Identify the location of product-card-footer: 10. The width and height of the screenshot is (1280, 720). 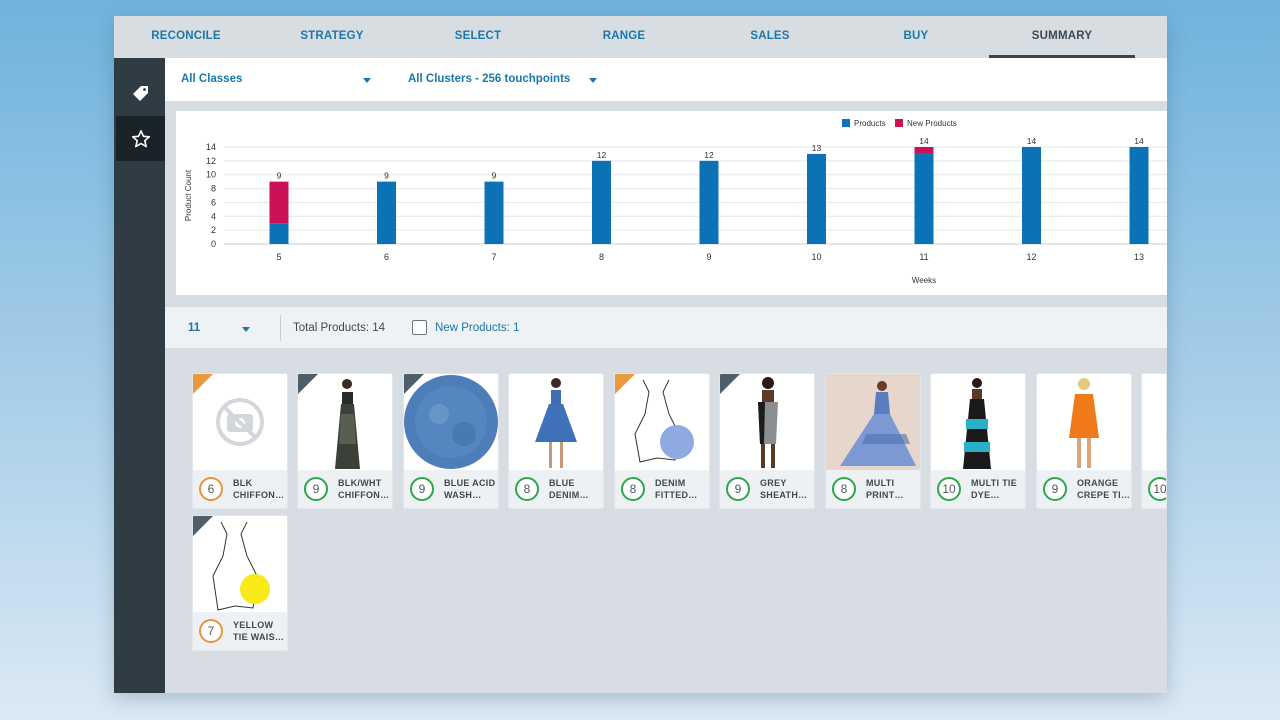
(1154, 489).